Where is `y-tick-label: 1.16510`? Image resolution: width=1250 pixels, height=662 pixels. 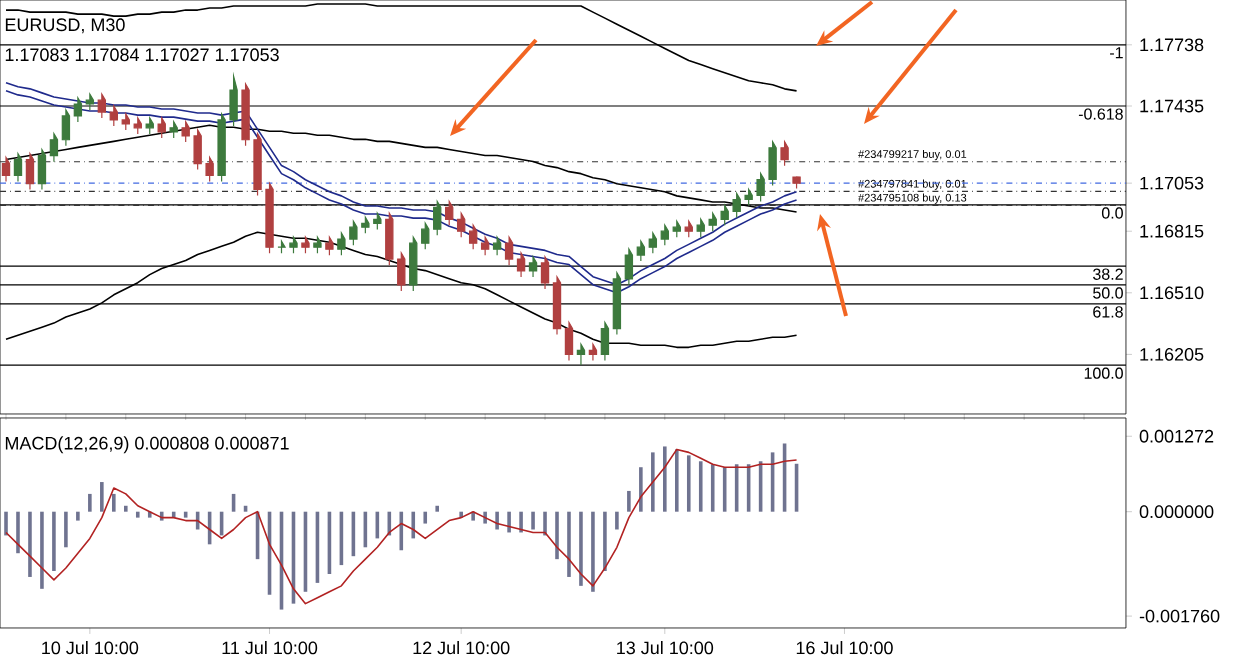
y-tick-label: 1.16510 is located at coordinates (1172, 293).